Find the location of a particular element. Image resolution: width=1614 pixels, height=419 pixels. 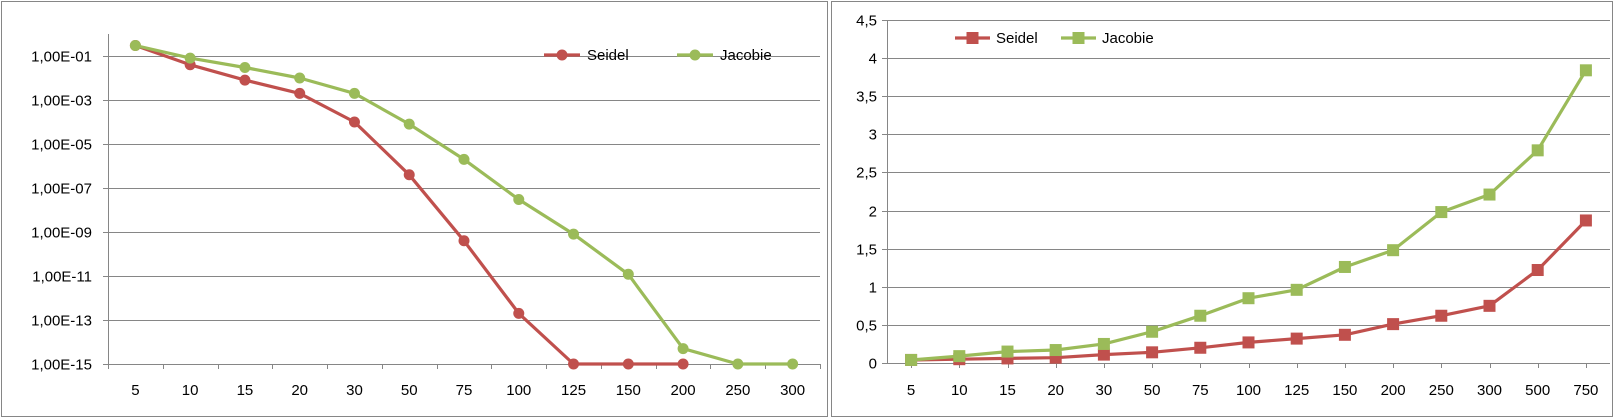

y-tick-label: 1,00E-11 is located at coordinates (62, 277).